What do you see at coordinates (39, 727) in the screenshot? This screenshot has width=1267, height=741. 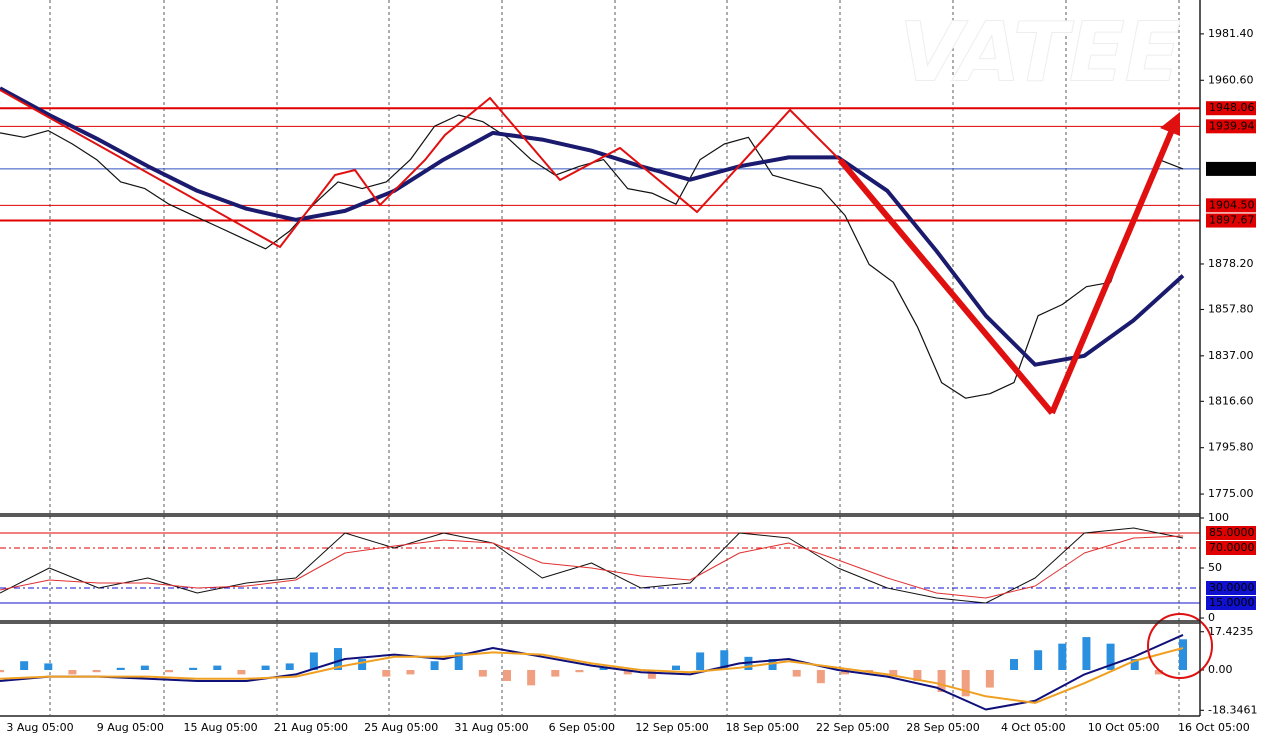 I see `x-tick-label: 3 Aug 05:00` at bounding box center [39, 727].